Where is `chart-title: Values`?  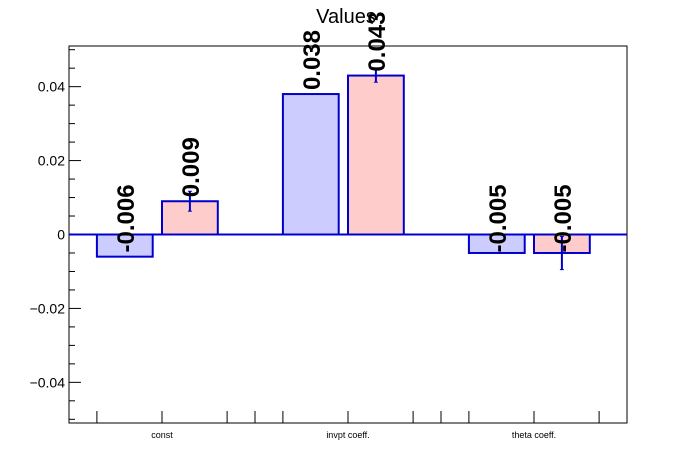
chart-title: Values is located at coordinates (346, 17).